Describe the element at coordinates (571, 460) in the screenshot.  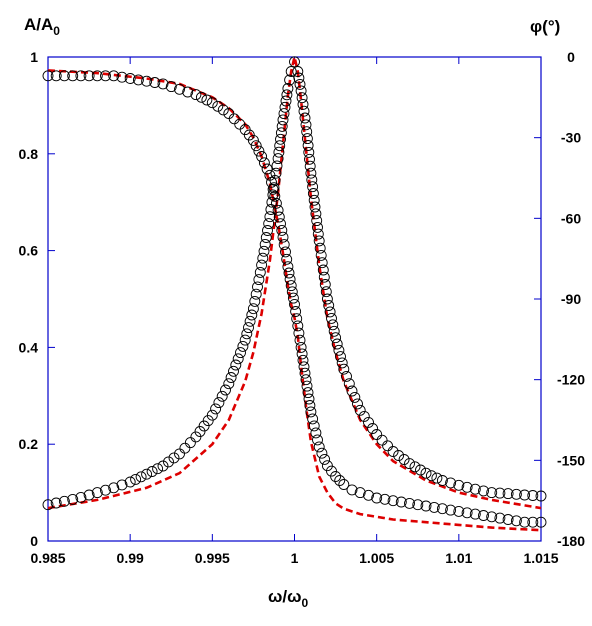
I see `y-right-tick-label: -150` at that location.